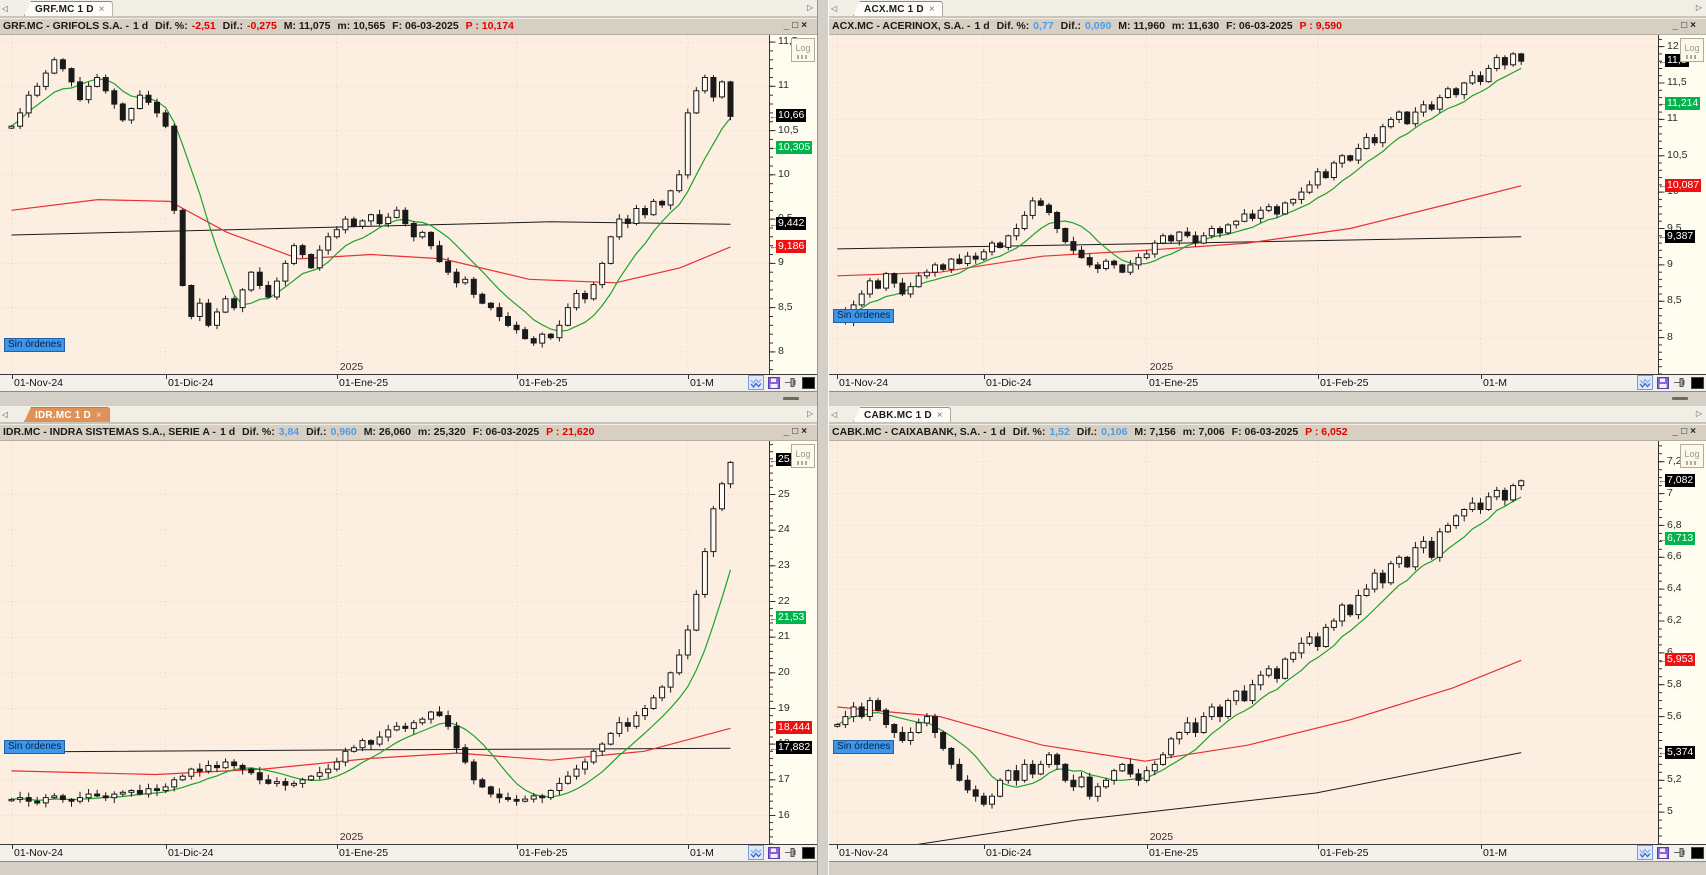 The width and height of the screenshot is (1706, 875). I want to click on session-max: M: 11,960, so click(1141, 26).